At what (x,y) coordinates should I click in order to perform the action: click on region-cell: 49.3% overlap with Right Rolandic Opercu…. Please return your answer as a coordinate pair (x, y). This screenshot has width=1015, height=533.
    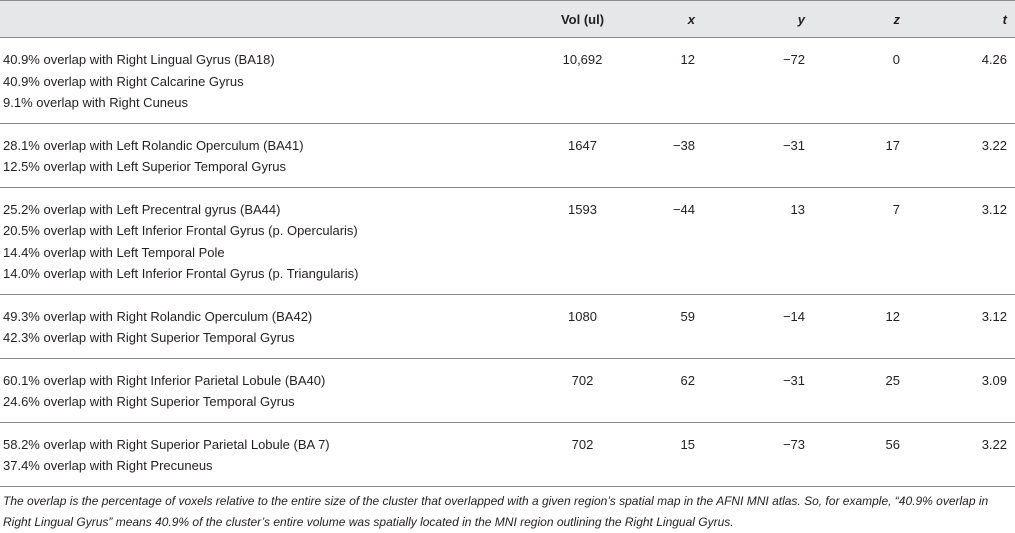
    Looking at the image, I should click on (251, 326).